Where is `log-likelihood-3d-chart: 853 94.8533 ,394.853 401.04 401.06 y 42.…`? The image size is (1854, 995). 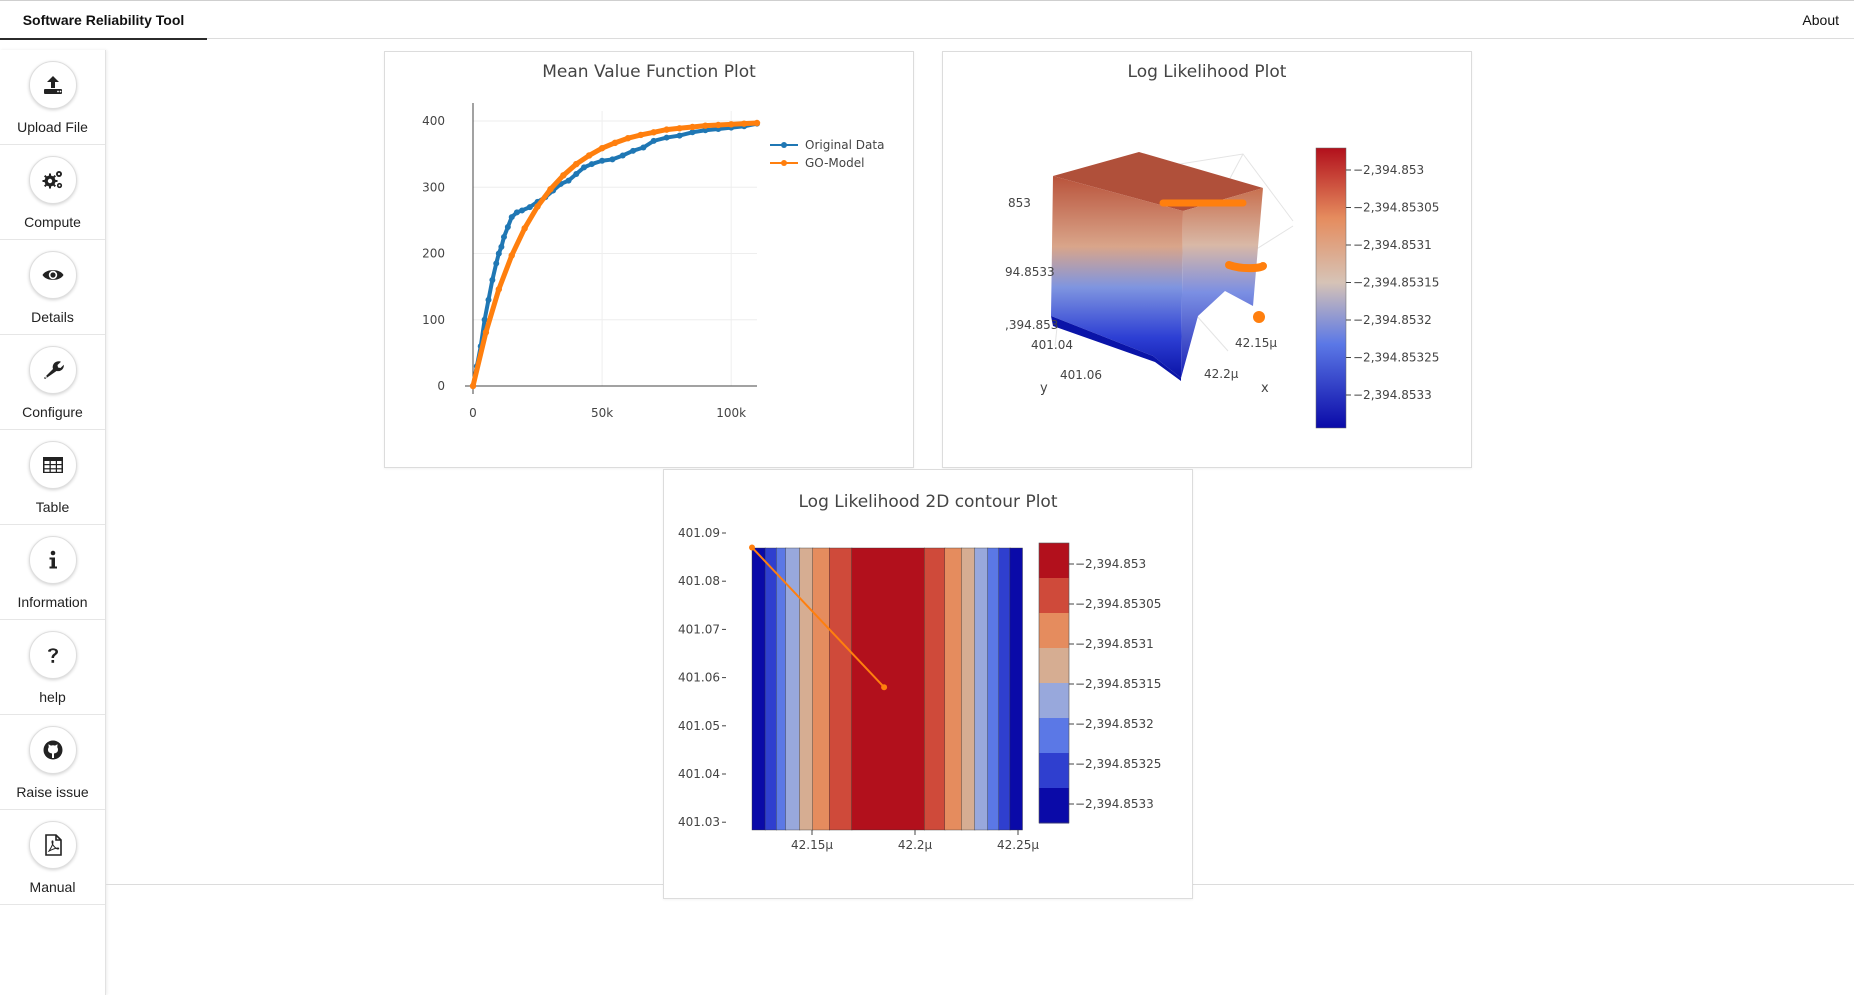
log-likelihood-3d-chart: 853 94.8533 ,394.853 401.04 401.06 y 42.… is located at coordinates (1207, 276).